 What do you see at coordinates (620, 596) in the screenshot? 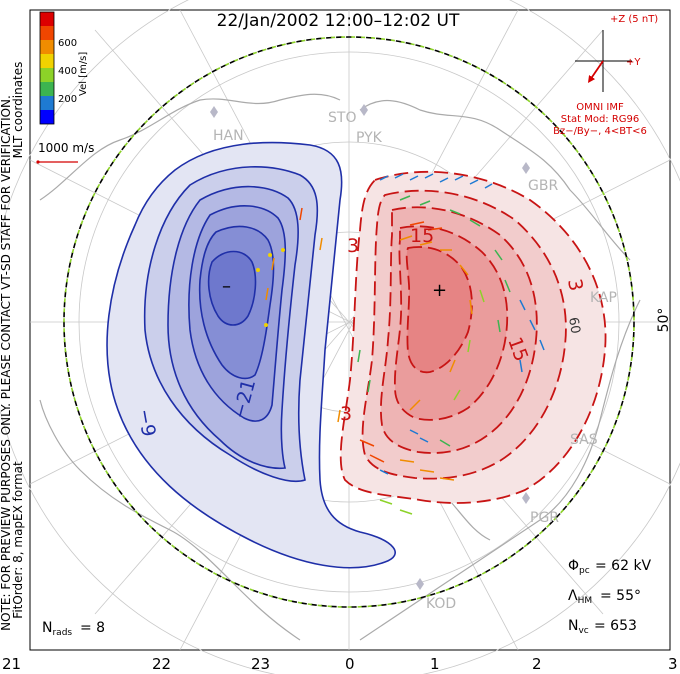
I see `lambda-hm-value: = 55°` at bounding box center [620, 596].